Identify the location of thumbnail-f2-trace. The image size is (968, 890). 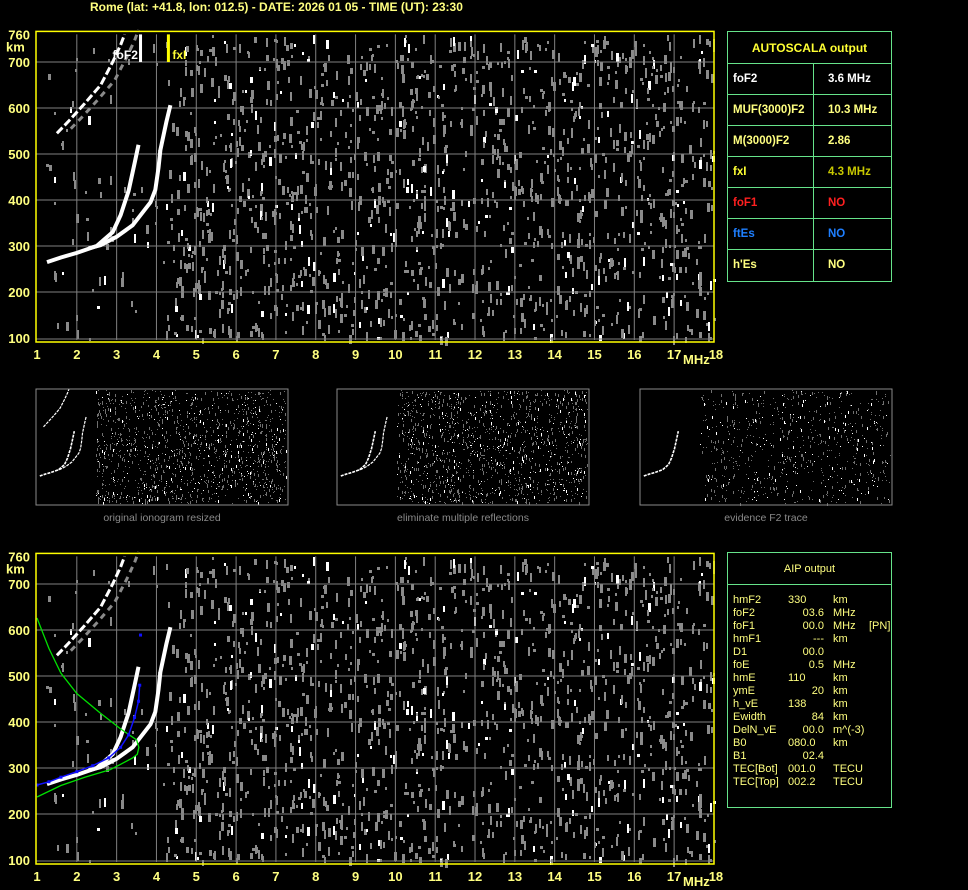
(57, 454).